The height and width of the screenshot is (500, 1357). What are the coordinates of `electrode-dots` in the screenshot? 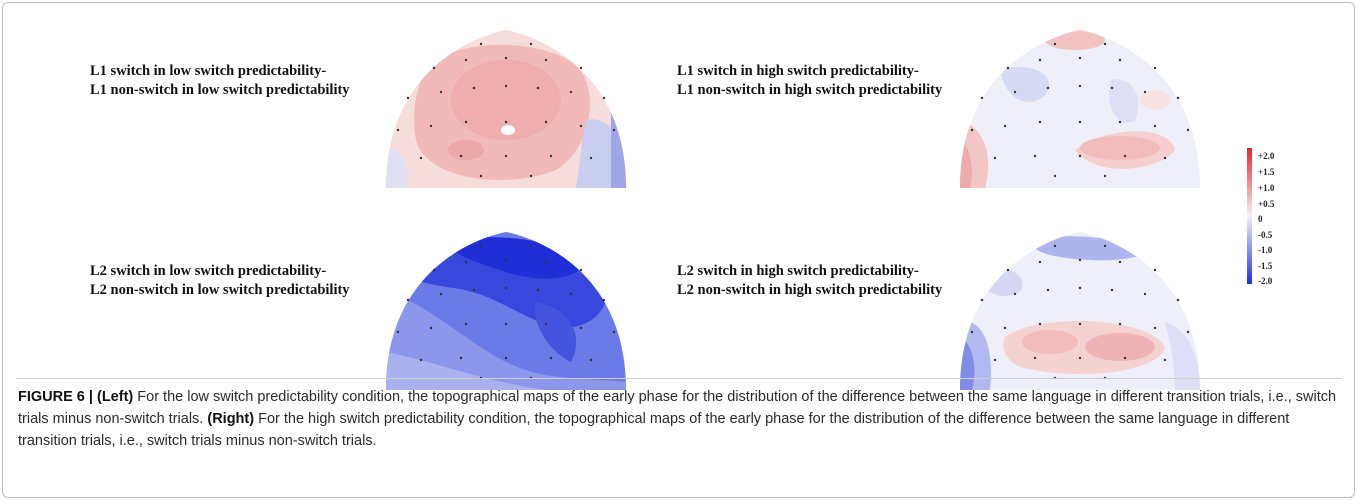 It's located at (506, 110).